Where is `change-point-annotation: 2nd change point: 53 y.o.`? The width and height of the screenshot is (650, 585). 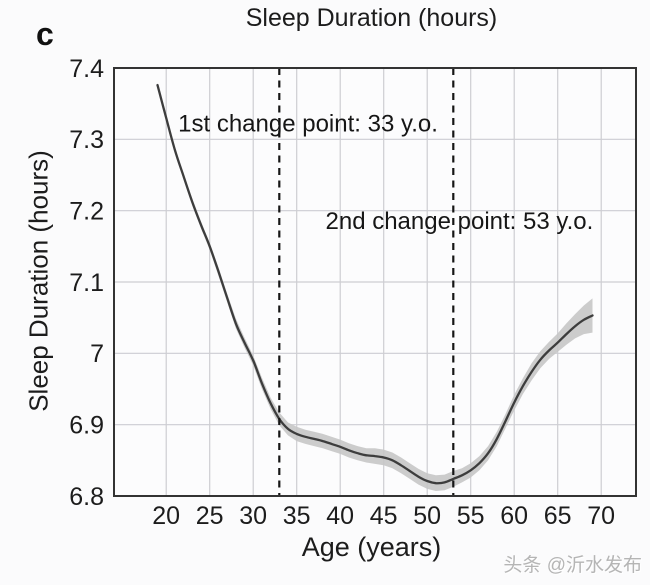
change-point-annotation: 2nd change point: 53 y.o. is located at coordinates (460, 221).